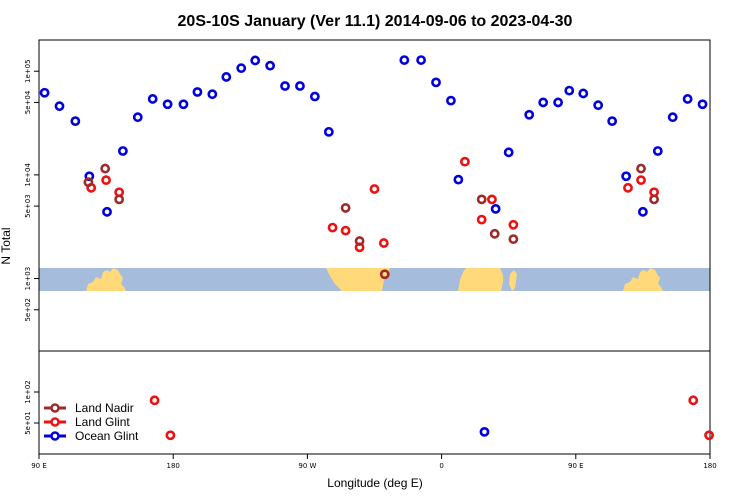 This screenshot has height=500, width=750. I want to click on x-axis-label: Longitude (deg E), so click(374, 483).